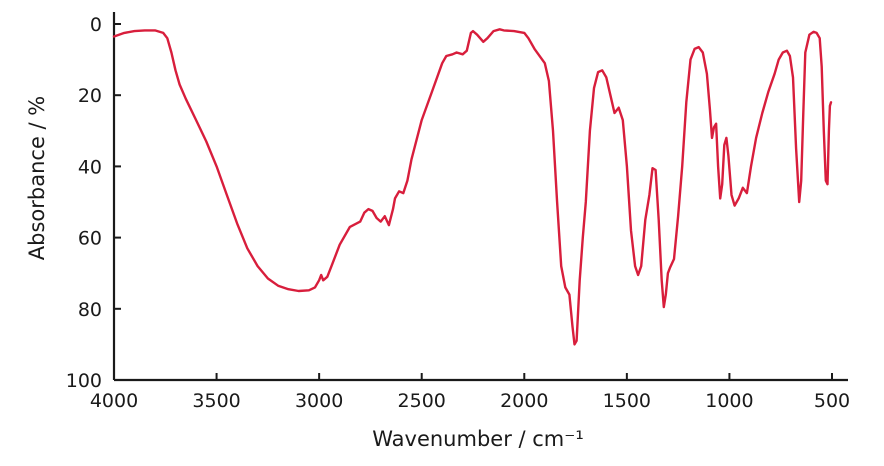 This screenshot has height=466, width=884. I want to click on y-tick-label: 80, so click(90, 310).